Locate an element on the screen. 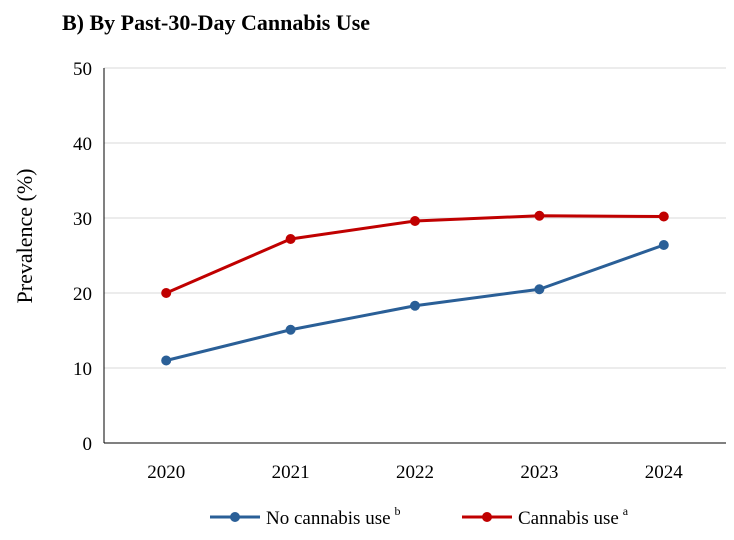 Image resolution: width=734 pixels, height=540 pixels. legend-item: No cannabis use b is located at coordinates (305, 516).